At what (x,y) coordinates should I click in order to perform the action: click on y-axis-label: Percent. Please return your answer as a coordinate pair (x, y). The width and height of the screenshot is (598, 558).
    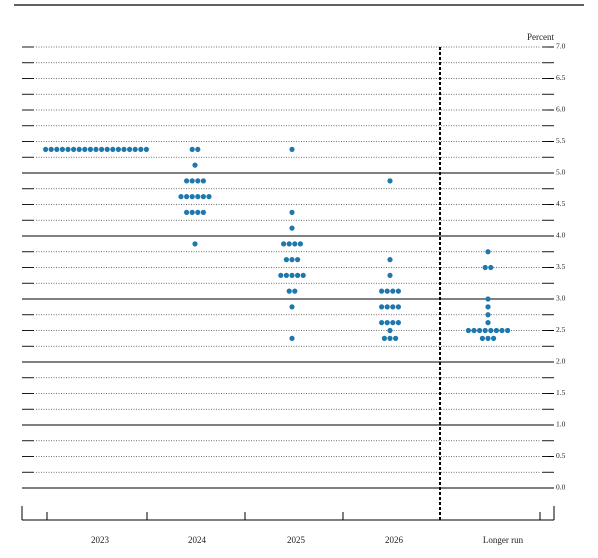
    Looking at the image, I should click on (540, 37).